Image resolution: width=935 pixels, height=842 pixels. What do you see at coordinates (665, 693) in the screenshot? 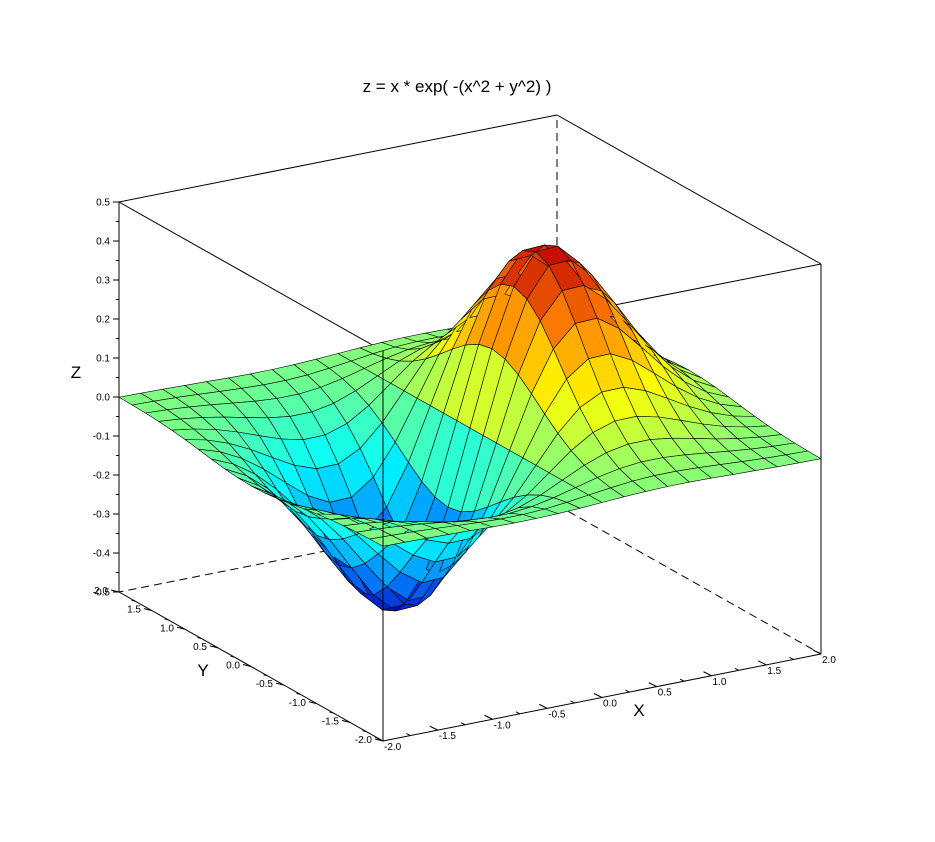
I see `x-tick-label: 0.5` at bounding box center [665, 693].